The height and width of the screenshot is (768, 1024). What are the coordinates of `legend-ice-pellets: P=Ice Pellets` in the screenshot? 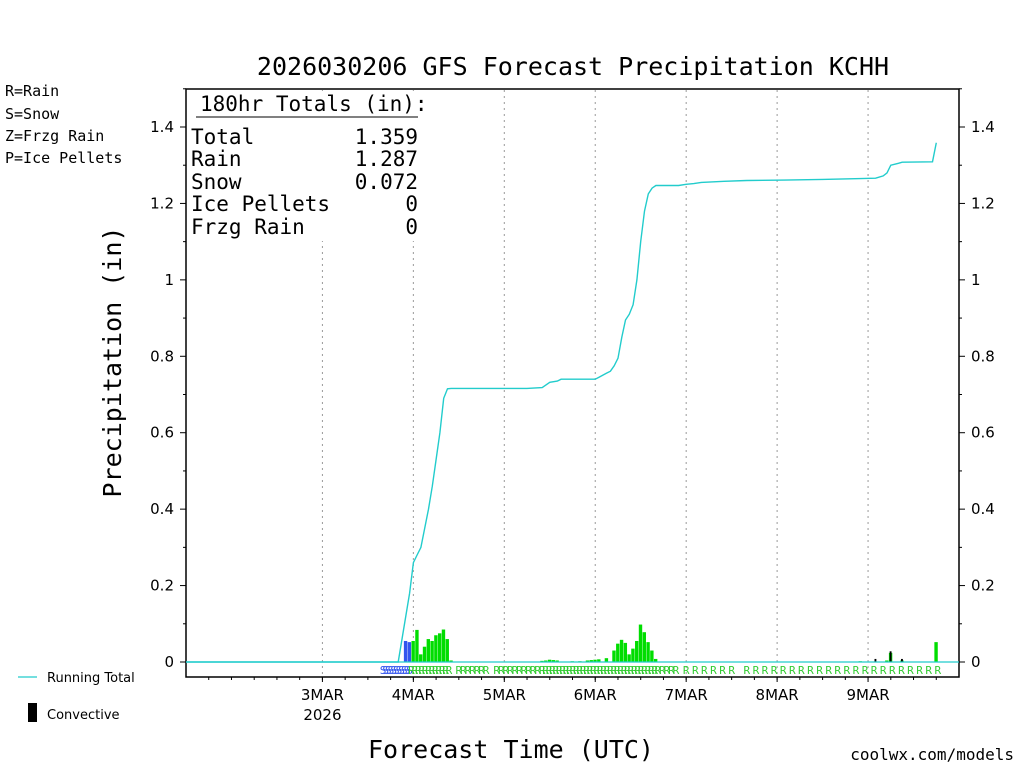 It's located at (63, 158).